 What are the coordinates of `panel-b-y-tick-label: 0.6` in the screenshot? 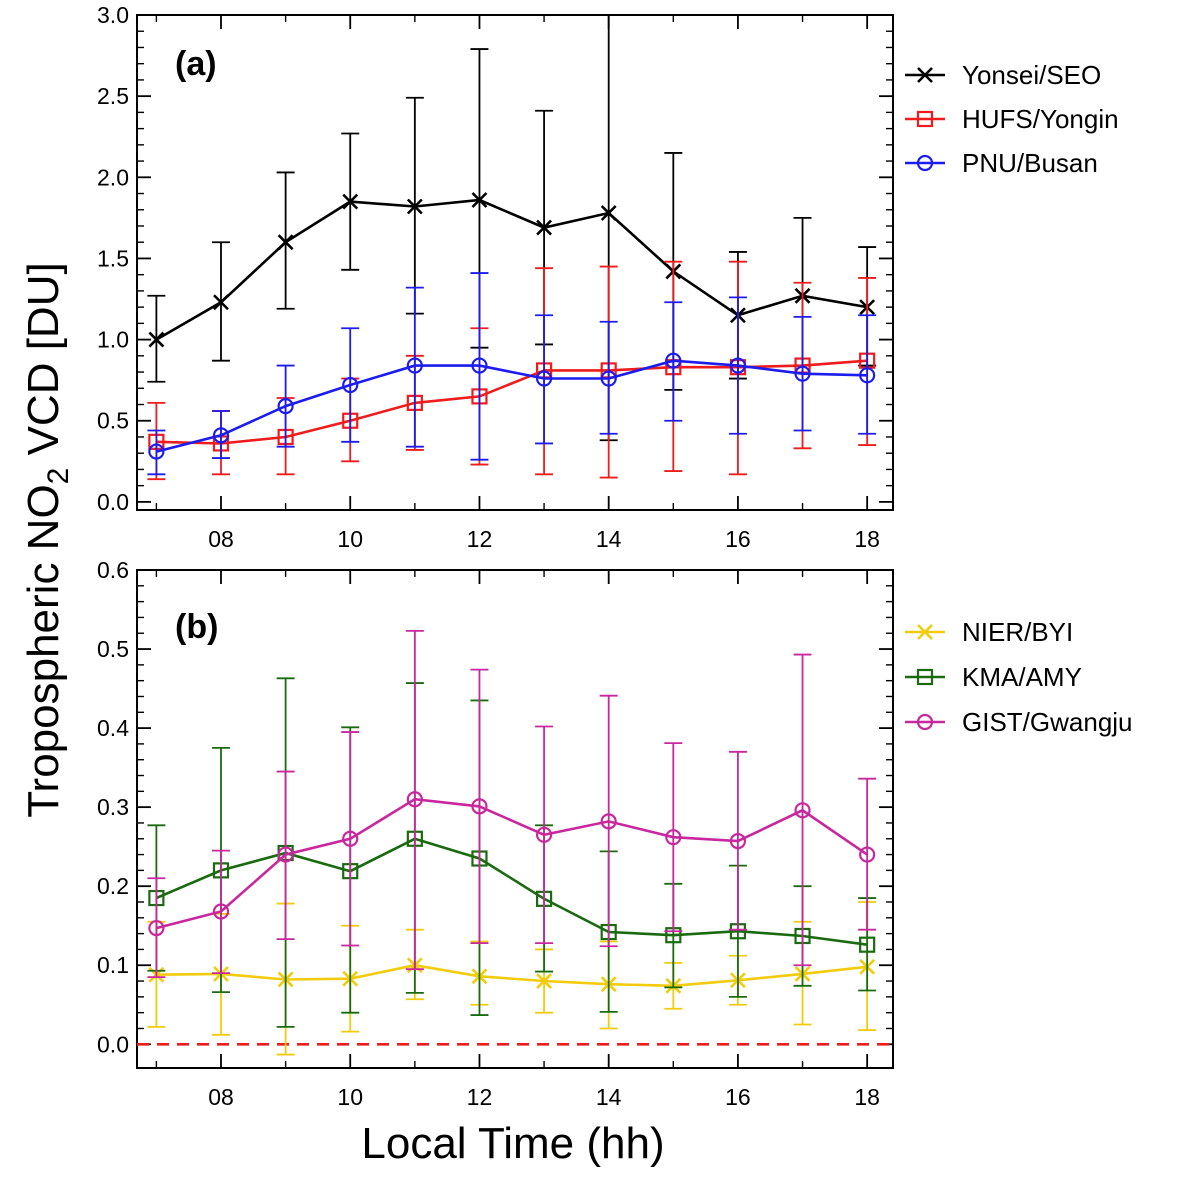 It's located at (113, 570).